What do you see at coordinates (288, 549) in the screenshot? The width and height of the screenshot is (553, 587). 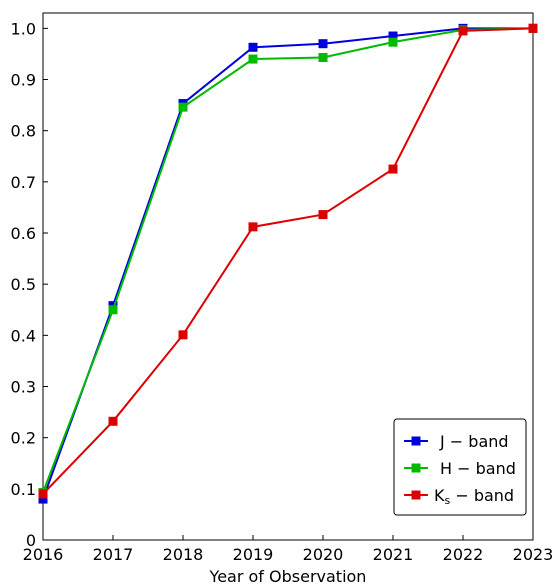 I see `x-axis: 2016 2017 2018 2019 2020 2021 2022 2023` at bounding box center [288, 549].